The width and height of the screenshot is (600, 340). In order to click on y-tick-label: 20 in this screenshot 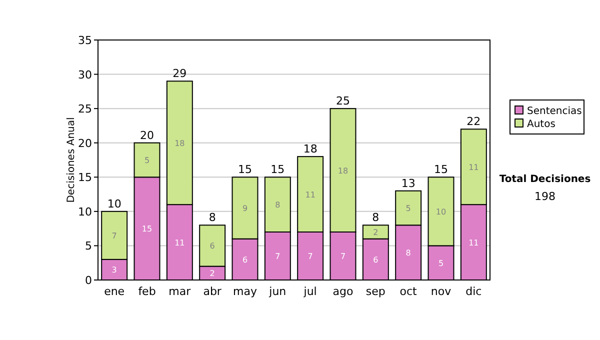, I will do `click(85, 143)`.